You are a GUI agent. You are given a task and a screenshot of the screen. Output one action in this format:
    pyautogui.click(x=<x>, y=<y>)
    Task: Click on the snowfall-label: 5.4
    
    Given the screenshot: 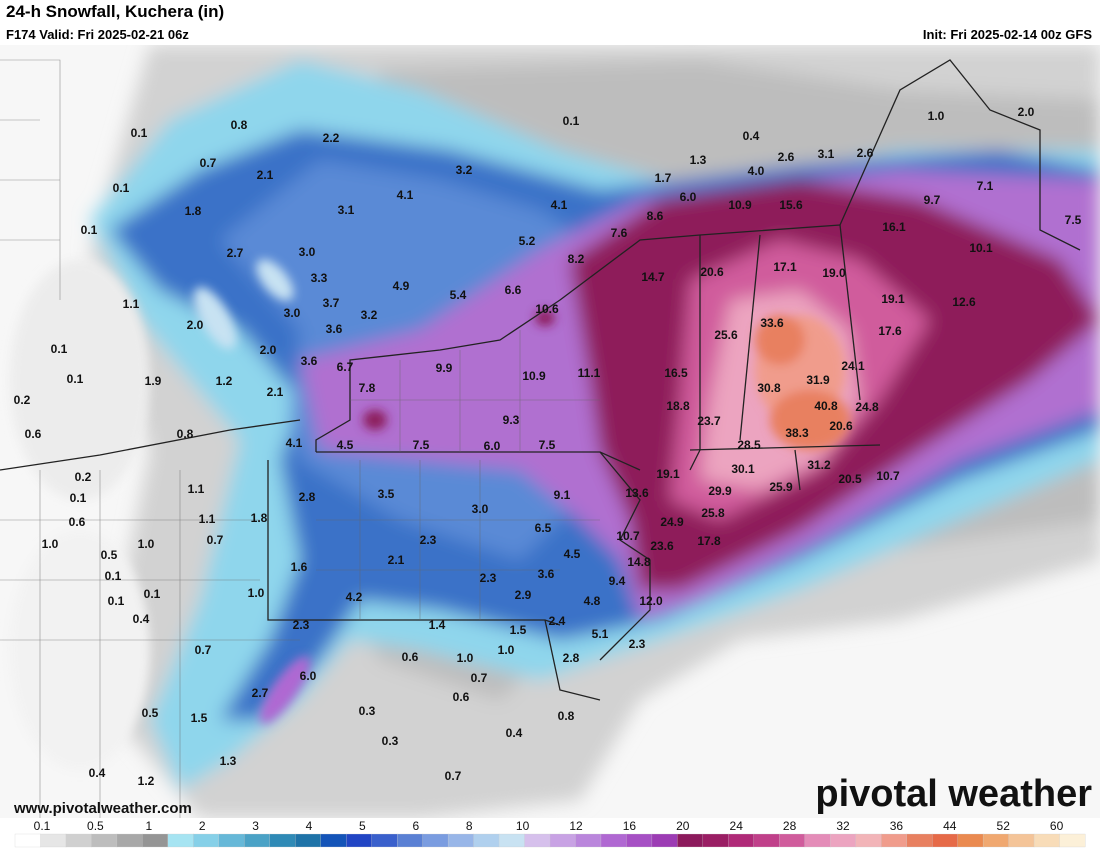 What is the action you would take?
    pyautogui.click(x=458, y=295)
    